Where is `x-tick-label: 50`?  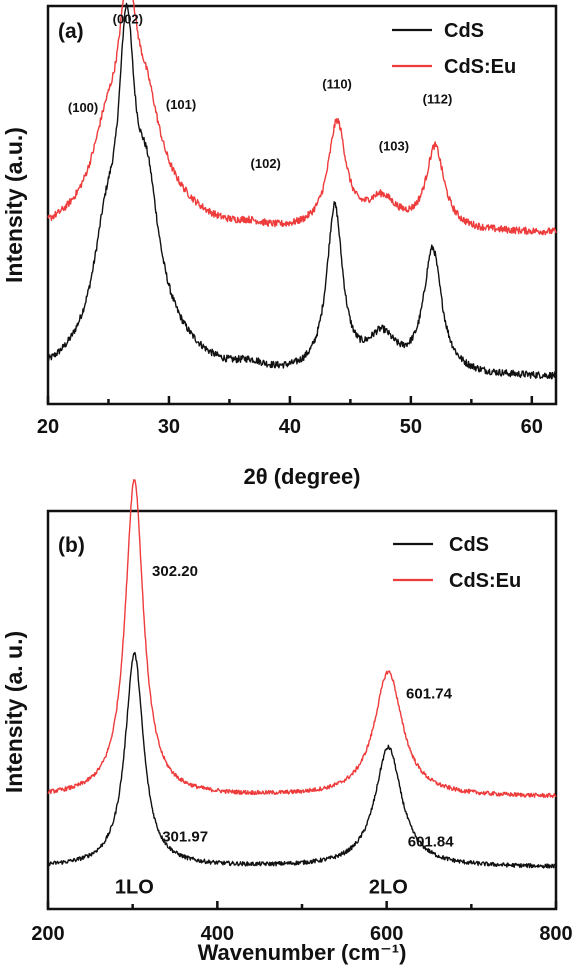
x-tick-label: 50 is located at coordinates (411, 427).